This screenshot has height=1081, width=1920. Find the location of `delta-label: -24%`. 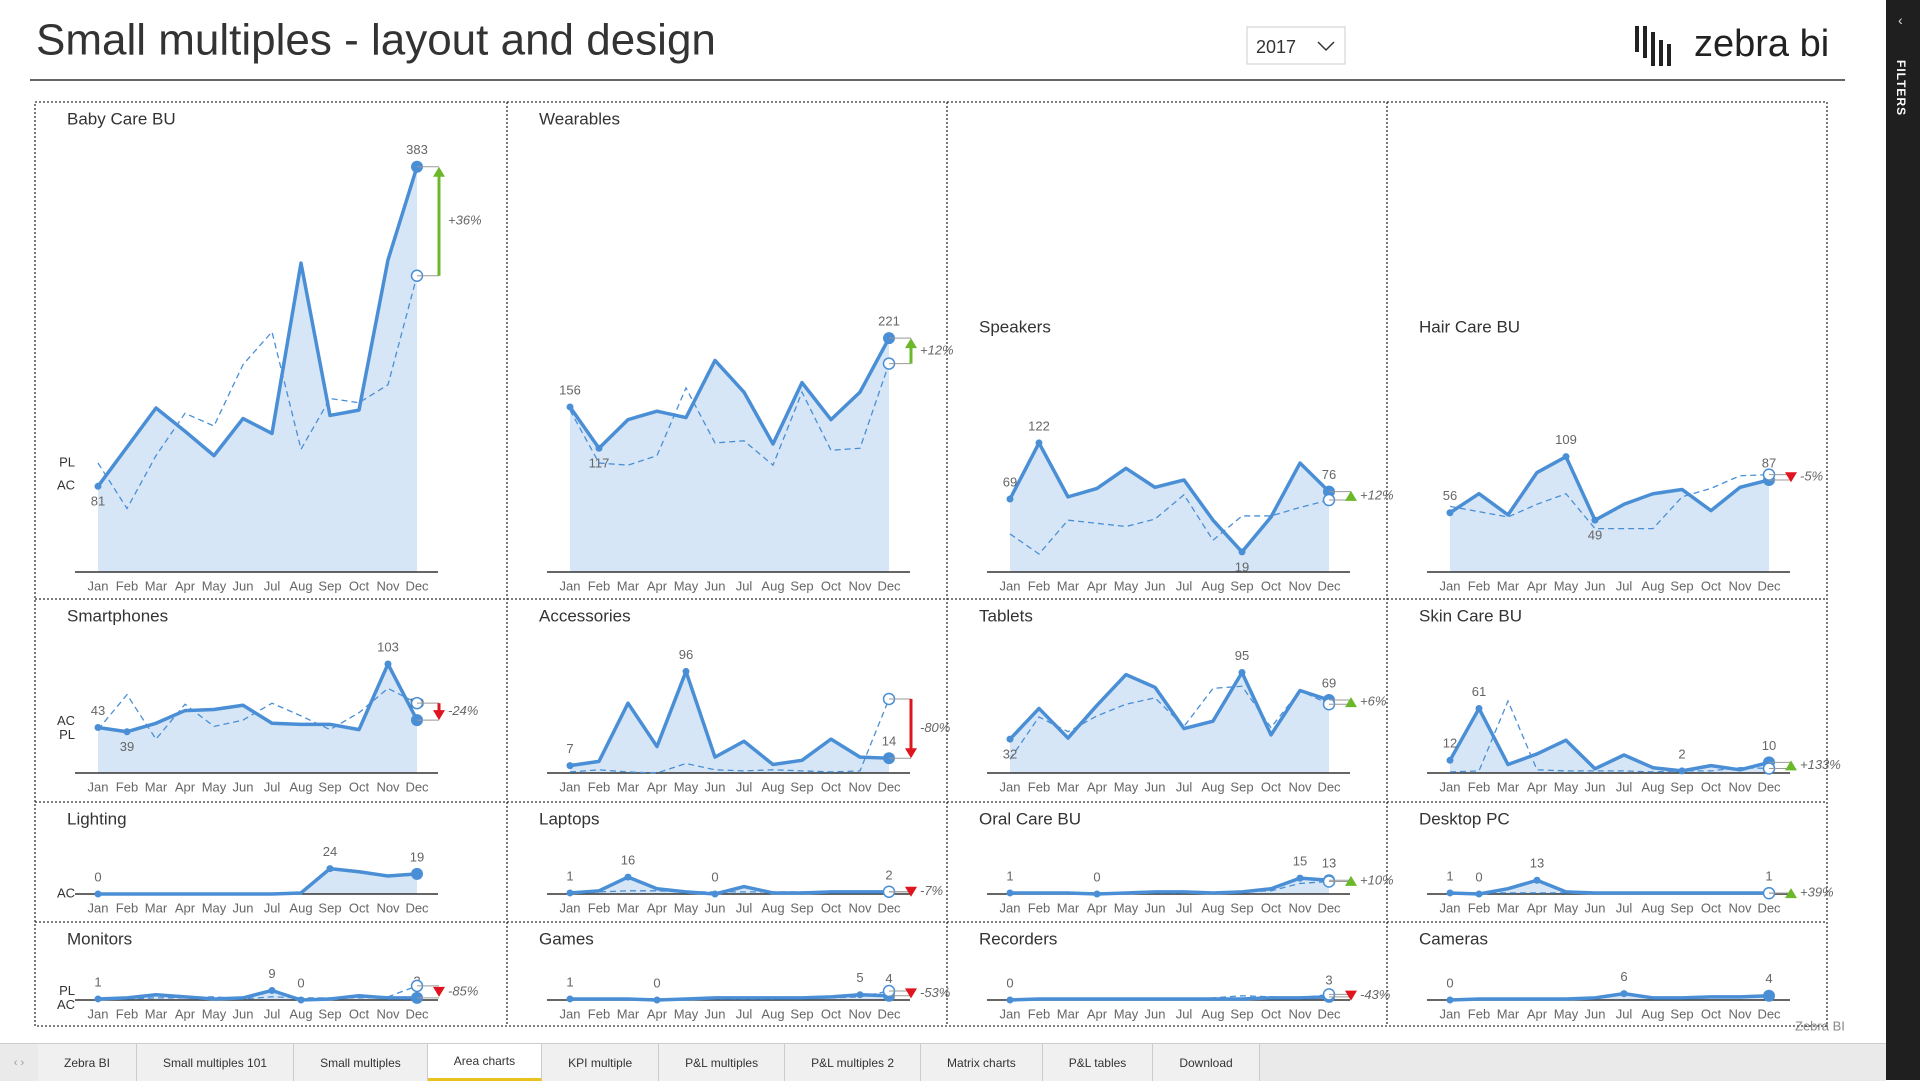

delta-label: -24% is located at coordinates (463, 710).